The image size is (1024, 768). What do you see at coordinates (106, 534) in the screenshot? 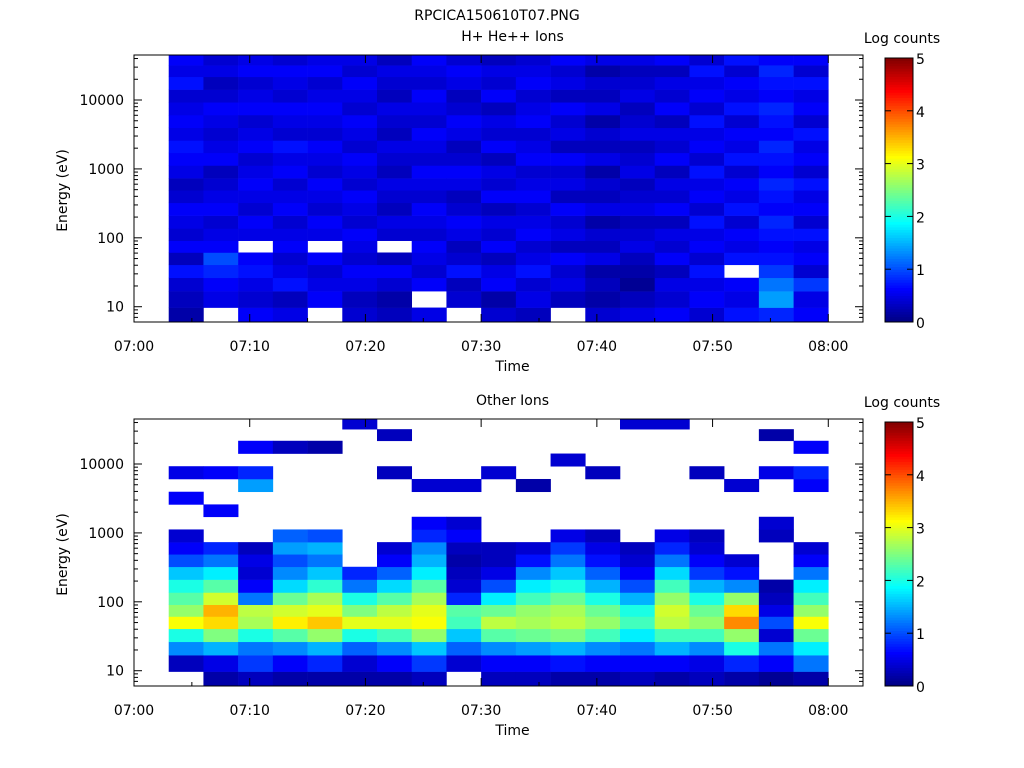
I see `y-tick-label: 1000` at bounding box center [106, 534].